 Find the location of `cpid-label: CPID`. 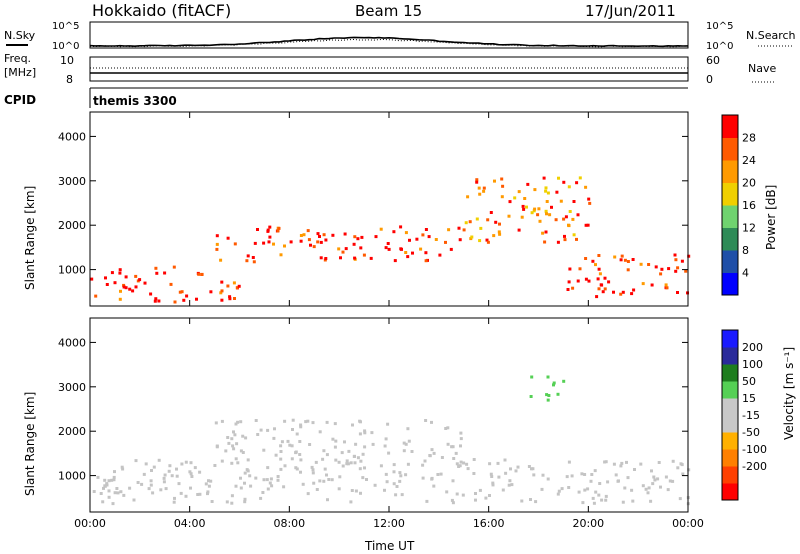

cpid-label: CPID is located at coordinates (20, 100).